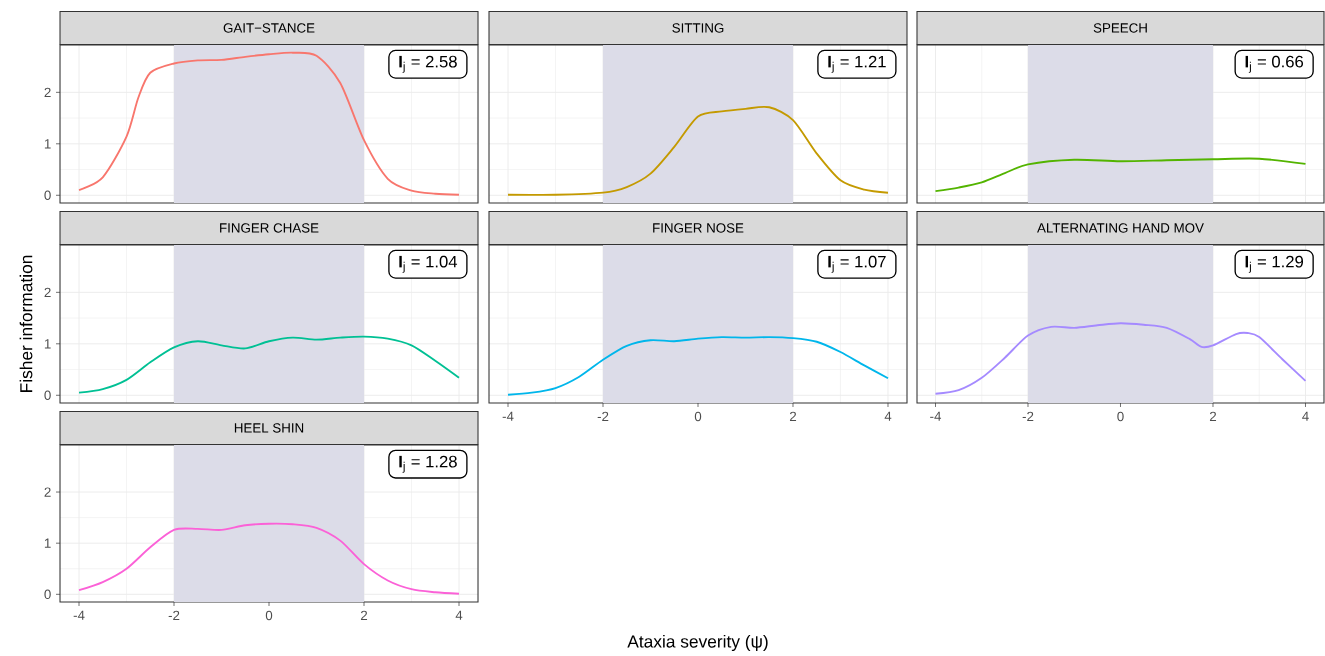 This screenshot has height=656, width=1325. I want to click on y-axis-title: Fisher information, so click(26, 323).